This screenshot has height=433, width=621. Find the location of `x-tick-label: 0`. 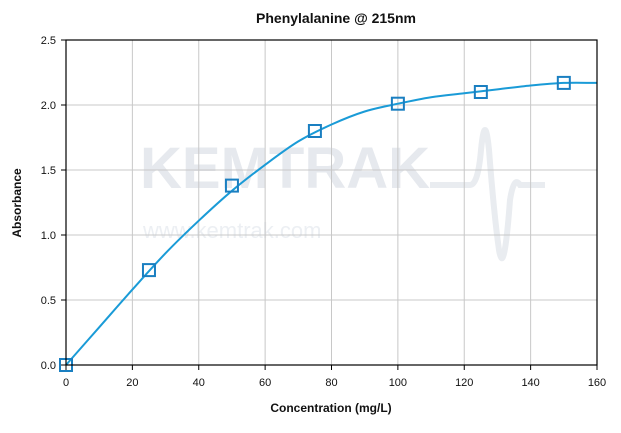

x-tick-label: 0 is located at coordinates (66, 383).